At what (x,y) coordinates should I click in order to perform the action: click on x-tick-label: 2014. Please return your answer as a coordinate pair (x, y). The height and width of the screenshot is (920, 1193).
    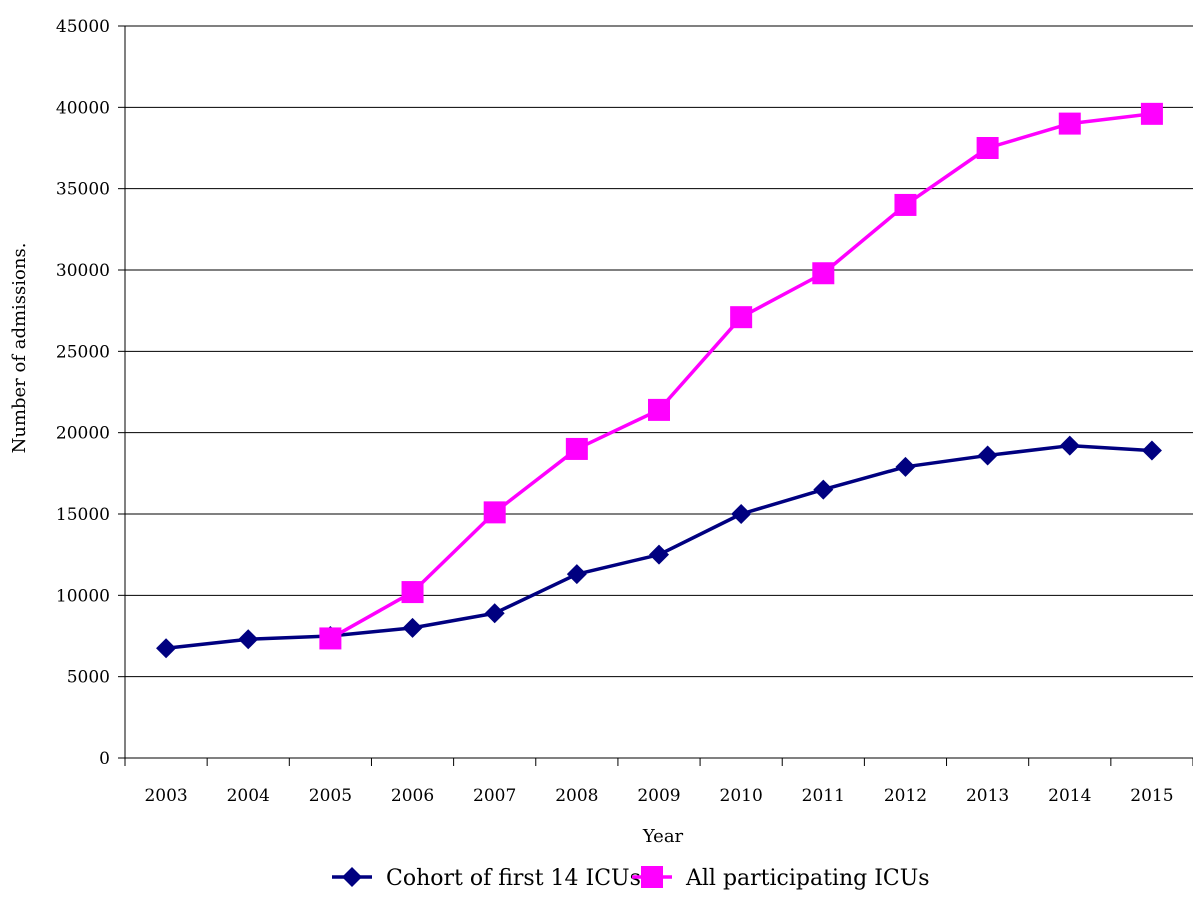
    Looking at the image, I should click on (1069, 796).